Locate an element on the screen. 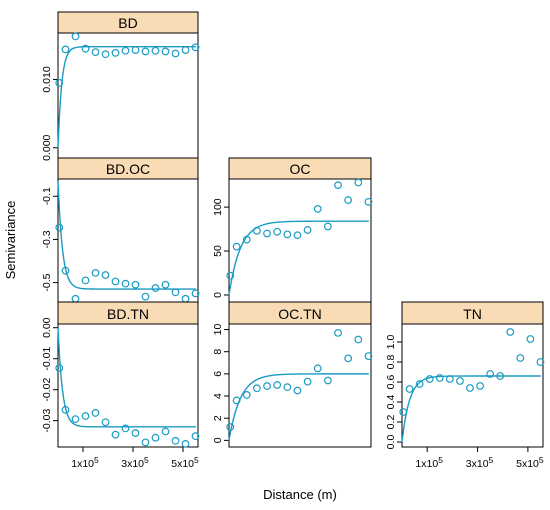 This screenshot has height=510, width=550. x-tick-base: 3x10 is located at coordinates (132, 464).